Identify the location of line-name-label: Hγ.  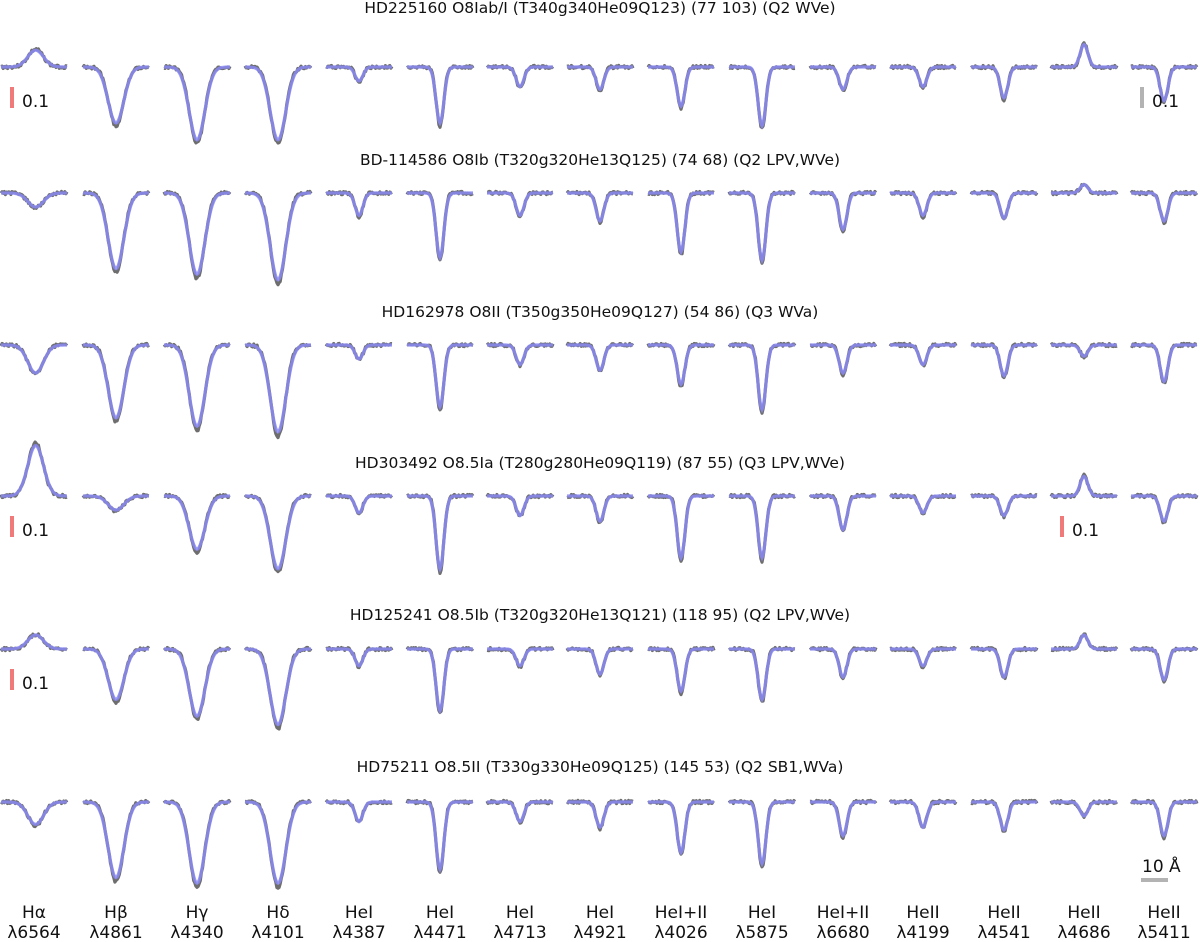
(197, 913).